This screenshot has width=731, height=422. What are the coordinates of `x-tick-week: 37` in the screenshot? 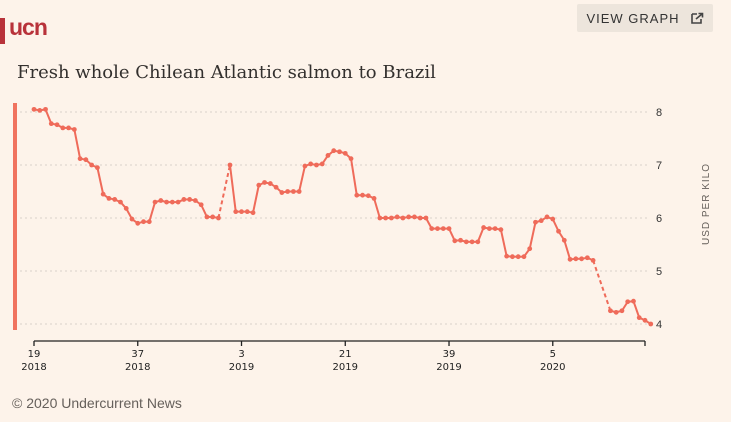 It's located at (137, 354).